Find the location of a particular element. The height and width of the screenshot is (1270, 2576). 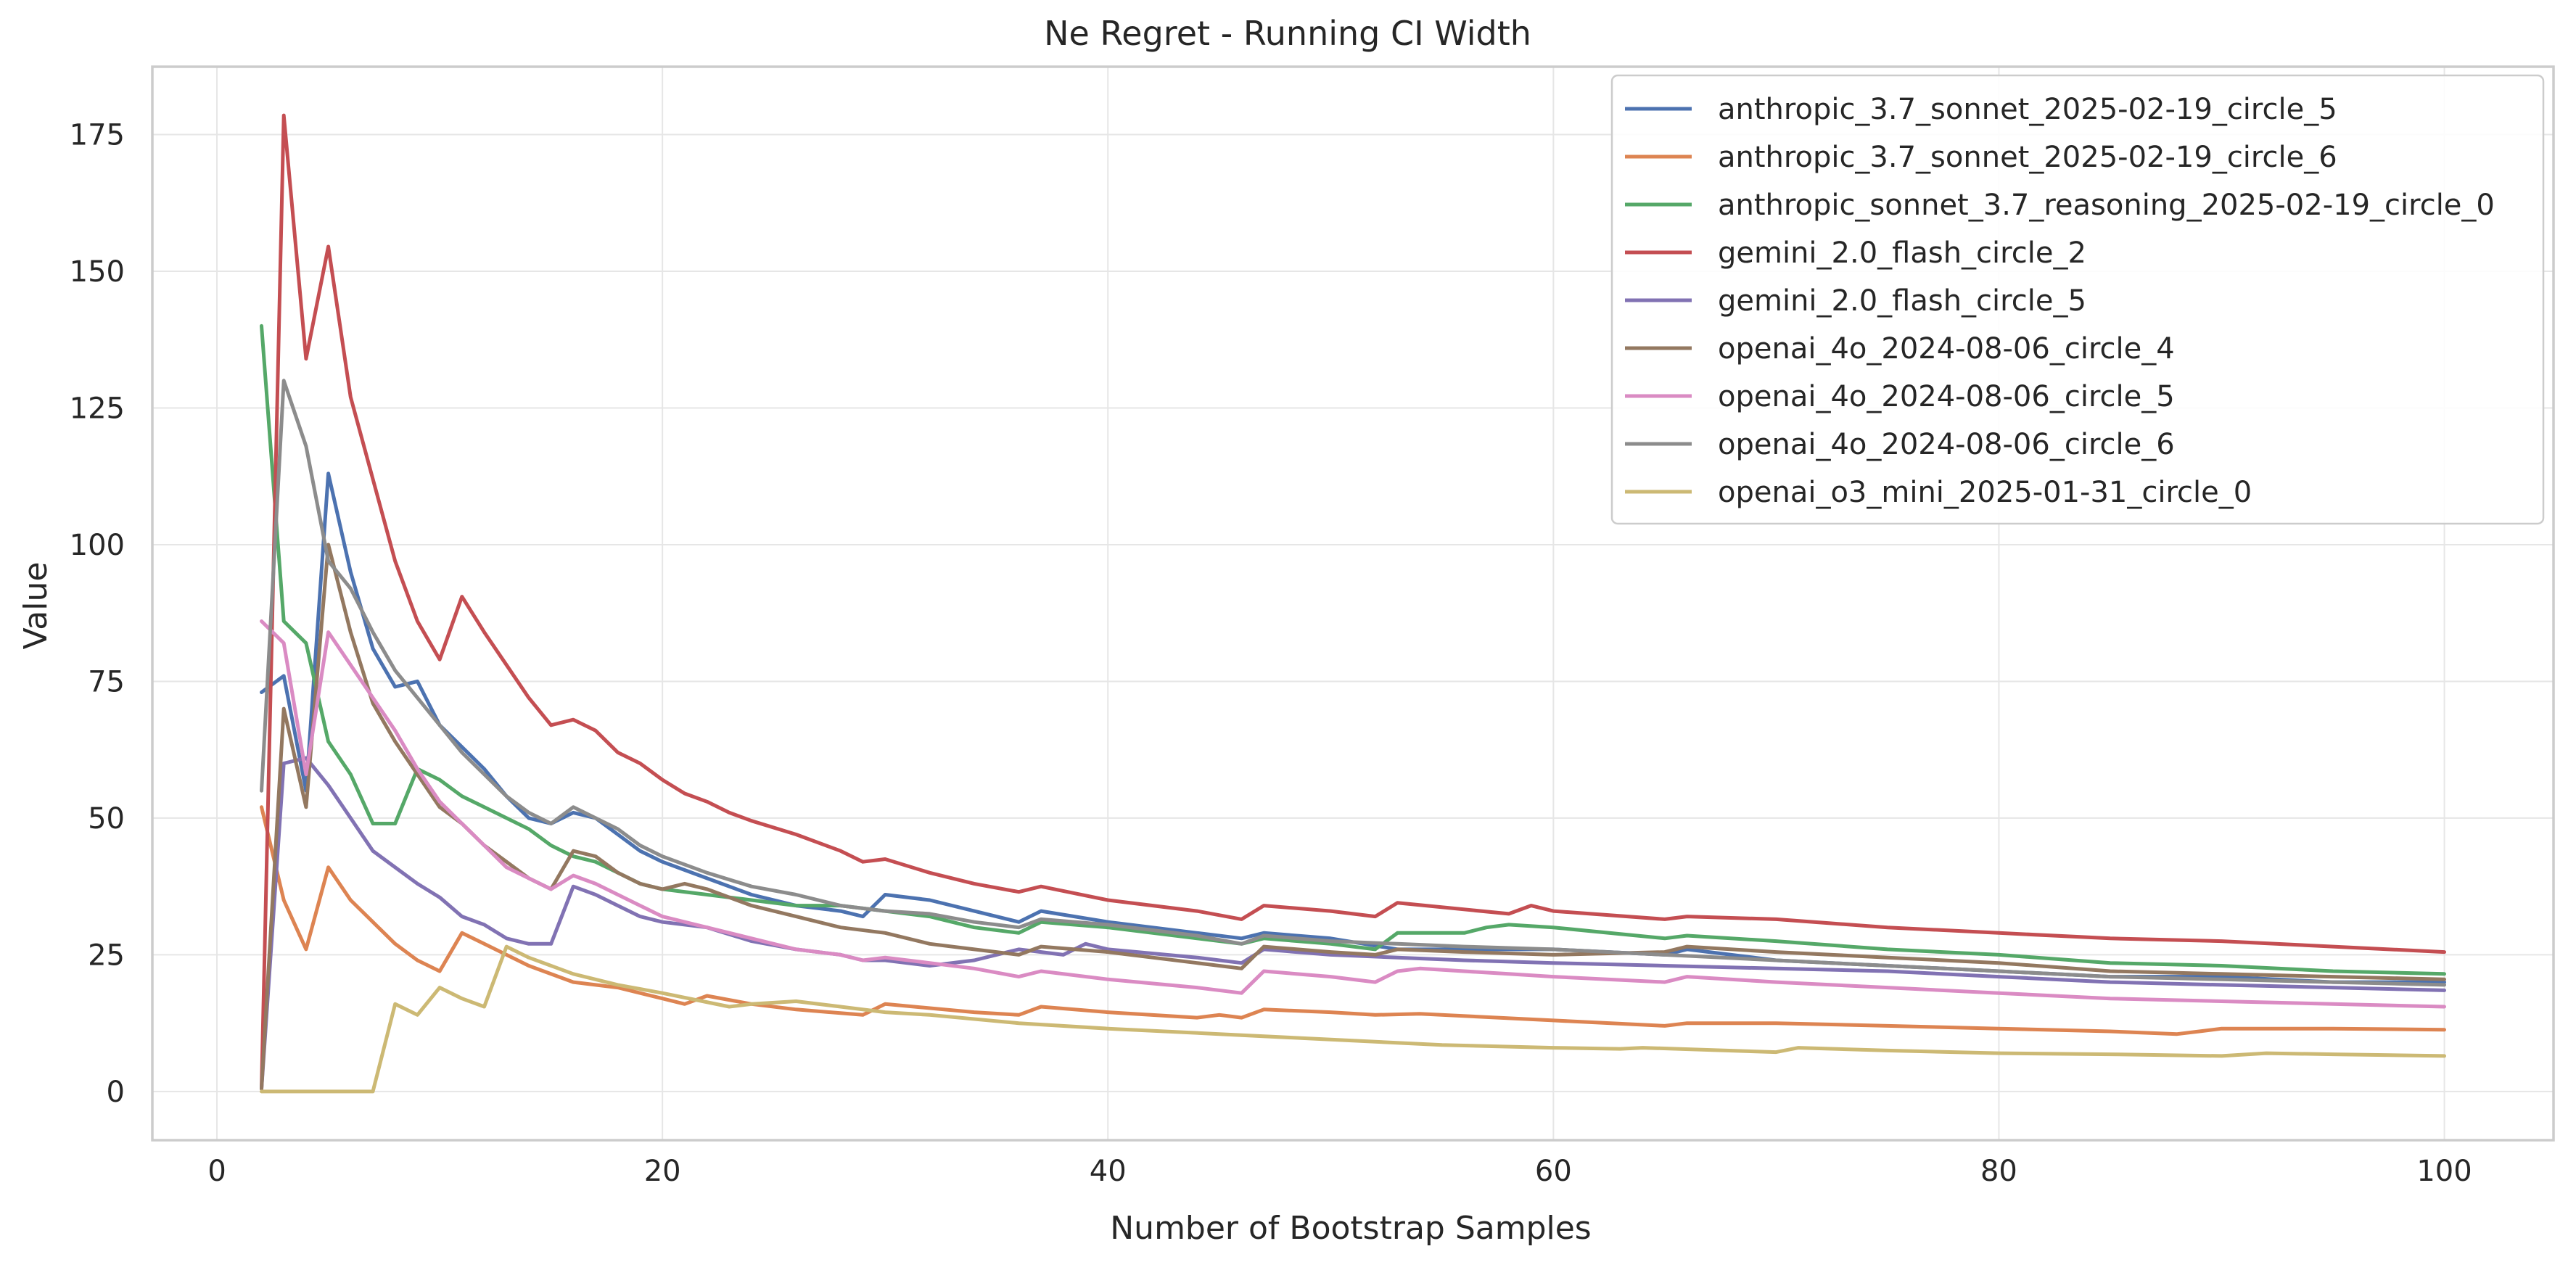

y-tick-label: 0 is located at coordinates (116, 1092).